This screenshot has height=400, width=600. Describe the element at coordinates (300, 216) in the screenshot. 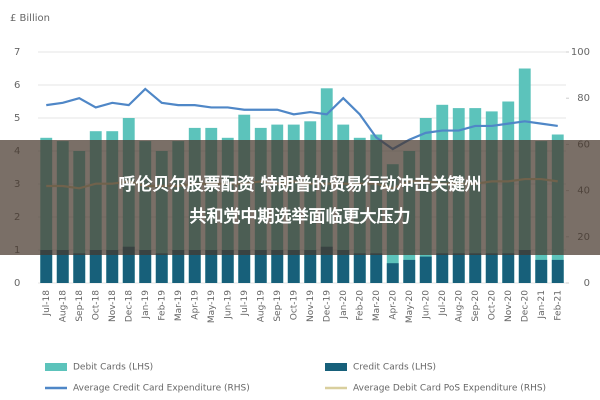

I see `banner-text: 共和党中期选举面临更大压力` at that location.